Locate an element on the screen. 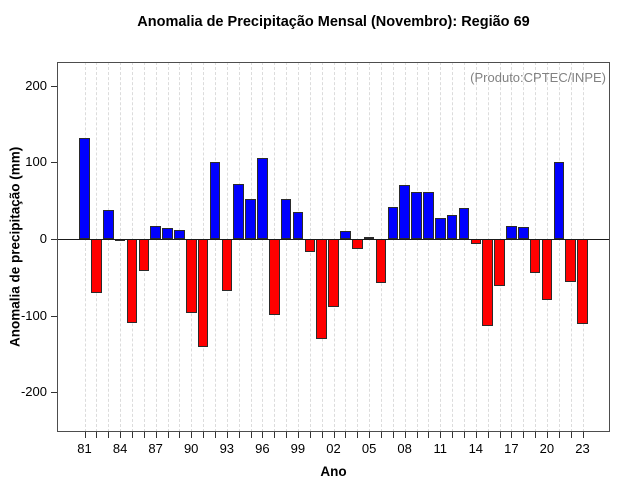 This screenshot has width=640, height=500. y-tick-label: 200 is located at coordinates (36, 85).